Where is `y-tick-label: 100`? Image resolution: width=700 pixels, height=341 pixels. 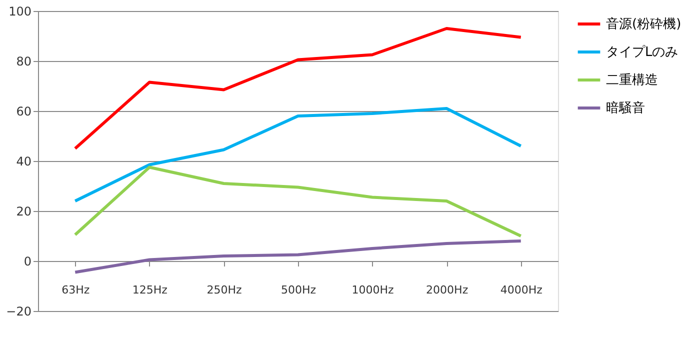 y-tick-label: 100 is located at coordinates (20, 11).